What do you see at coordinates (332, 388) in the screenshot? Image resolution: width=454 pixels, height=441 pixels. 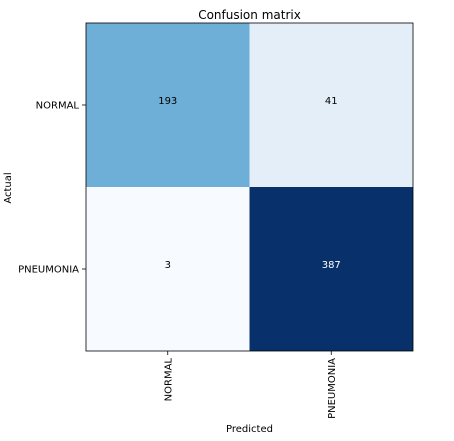 I see `x-tick-label-pneumonia: PNEUMONIA` at bounding box center [332, 388].